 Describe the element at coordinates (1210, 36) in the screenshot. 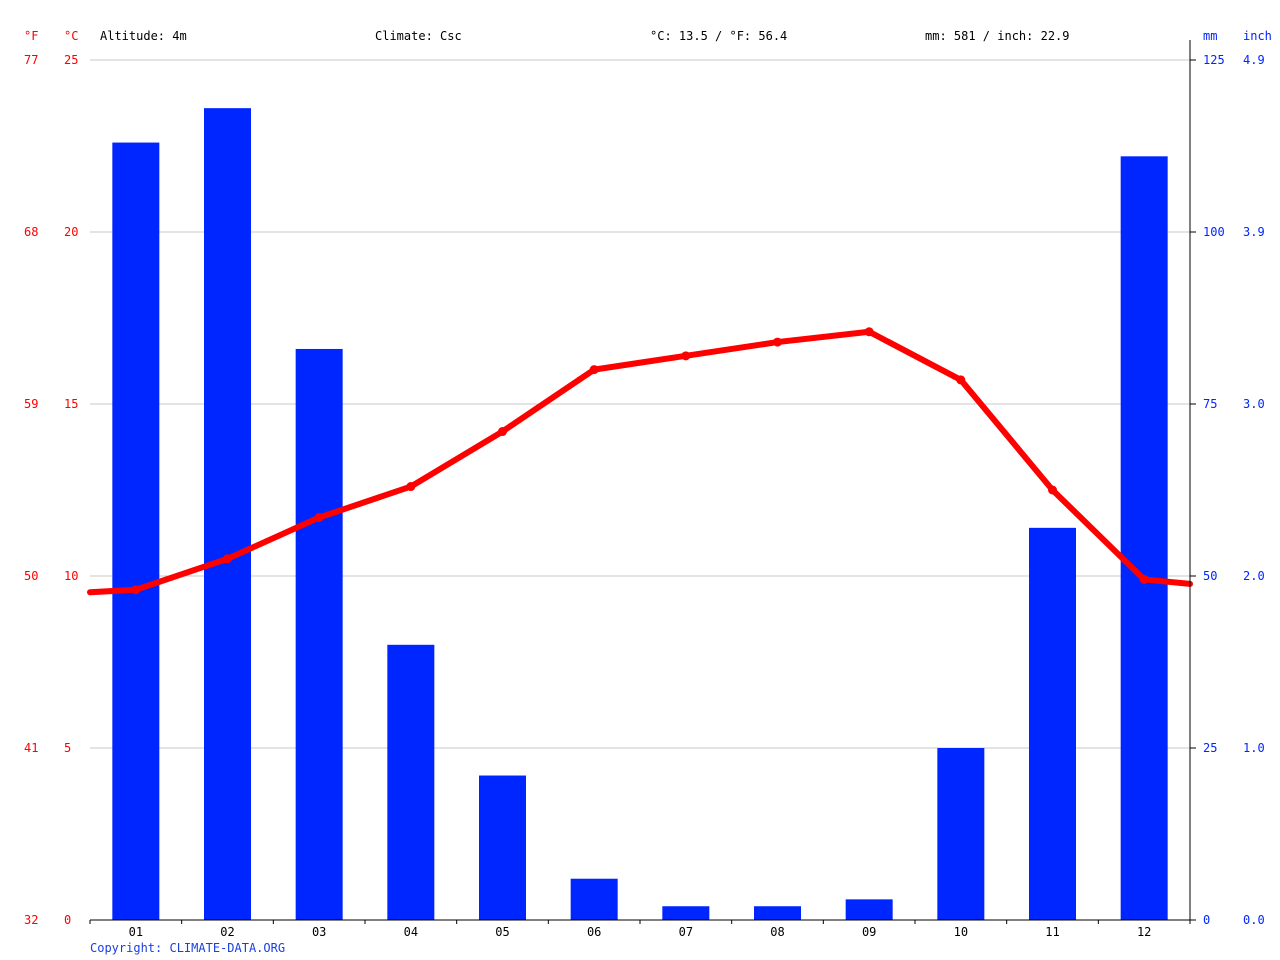

I see `unit-mm-label: mm` at that location.